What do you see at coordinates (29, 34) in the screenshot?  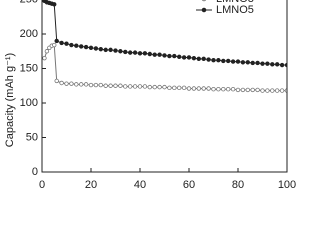 I see `y-tick-label: 200` at bounding box center [29, 34].